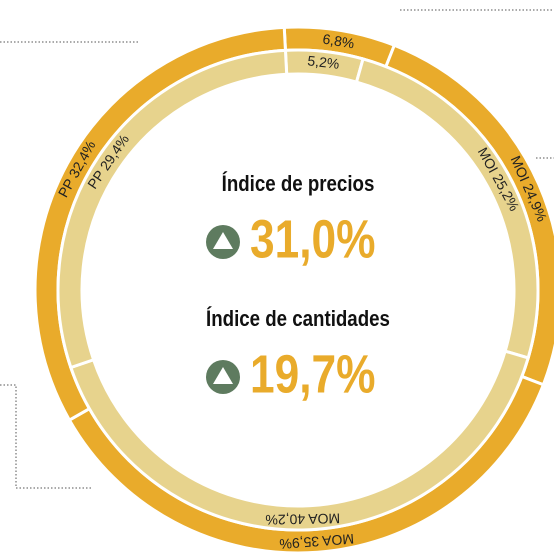 This screenshot has height=558, width=554. Describe the element at coordinates (323, 61) in the screenshot. I see `segment-label: 5,2%` at that location.